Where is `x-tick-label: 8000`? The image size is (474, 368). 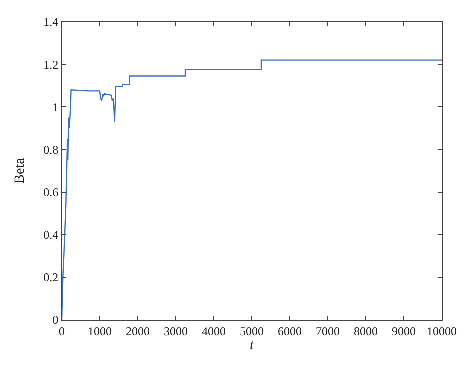 x-tick-label: 8000 is located at coordinates (366, 331).